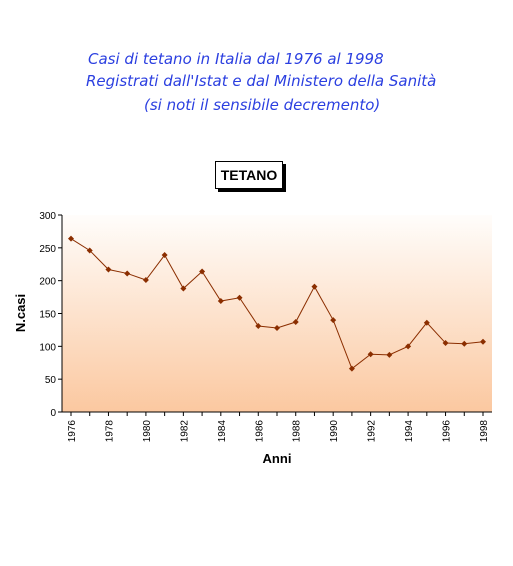 The width and height of the screenshot is (513, 566). What do you see at coordinates (249, 175) in the screenshot?
I see `chart-title-badge: TETANO` at bounding box center [249, 175].